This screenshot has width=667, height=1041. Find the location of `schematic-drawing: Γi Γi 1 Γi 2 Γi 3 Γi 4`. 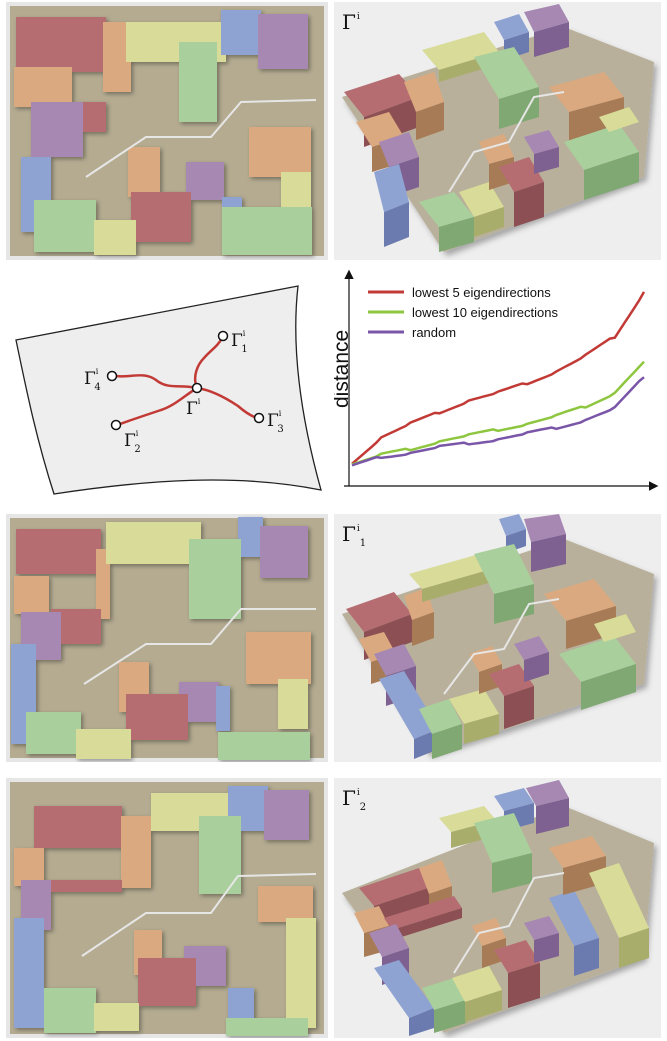

schematic-drawing: Γi Γi 1 Γi 2 Γi 3 Γi 4 is located at coordinates (168, 390).